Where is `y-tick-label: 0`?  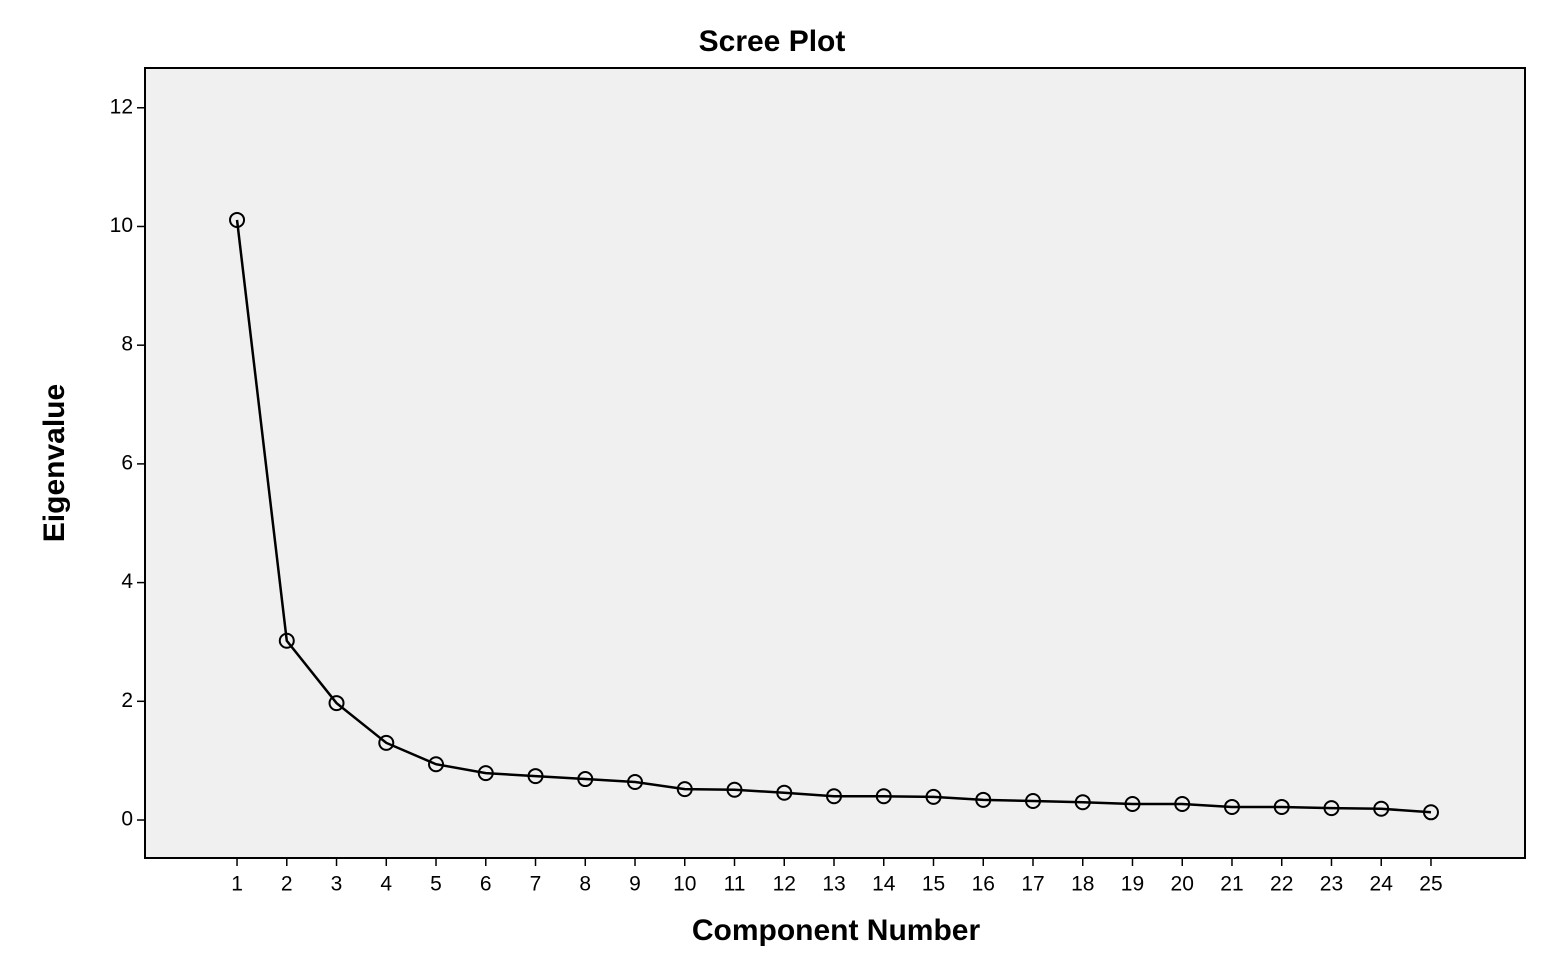 y-tick-label: 0 is located at coordinates (127, 819).